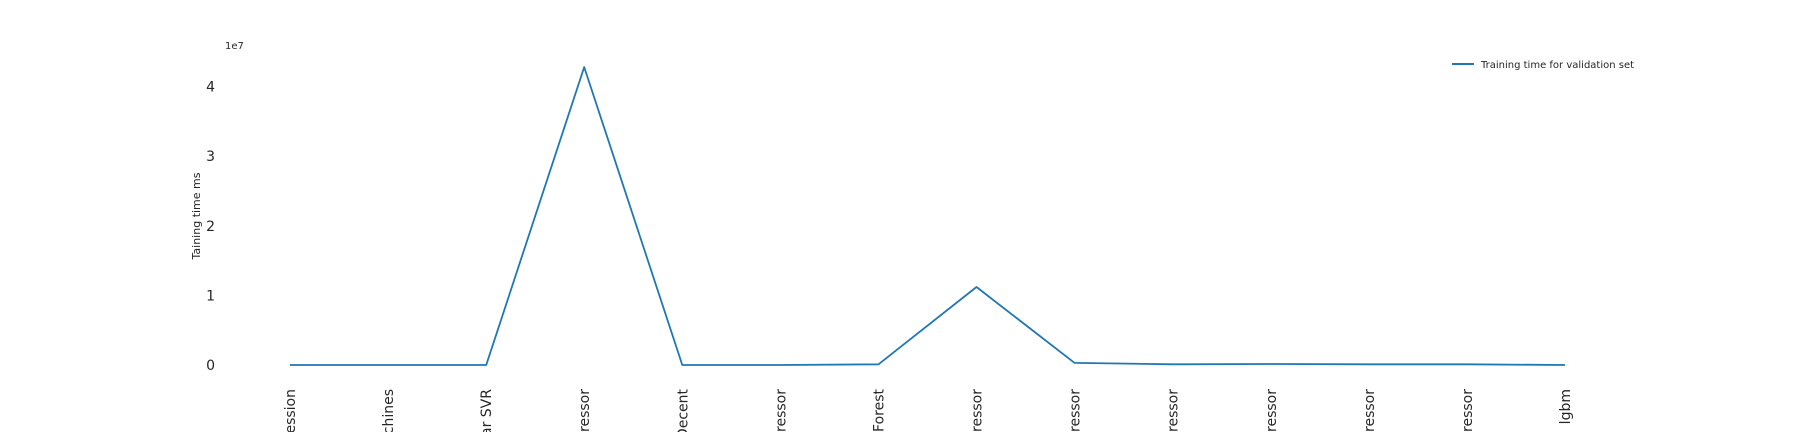  Describe the element at coordinates (234, 46) in the screenshot. I see `y-axis-offset-label: 1e7` at that location.